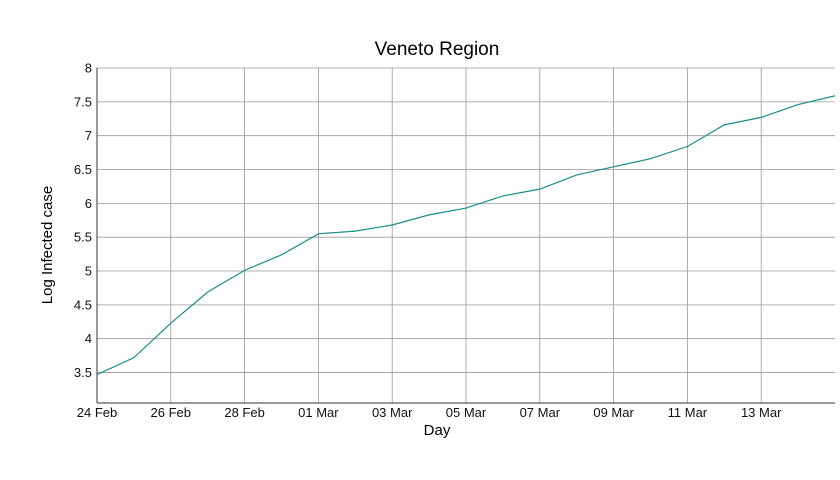 This screenshot has width=840, height=480. I want to click on y-tick-label: 5, so click(88, 271).